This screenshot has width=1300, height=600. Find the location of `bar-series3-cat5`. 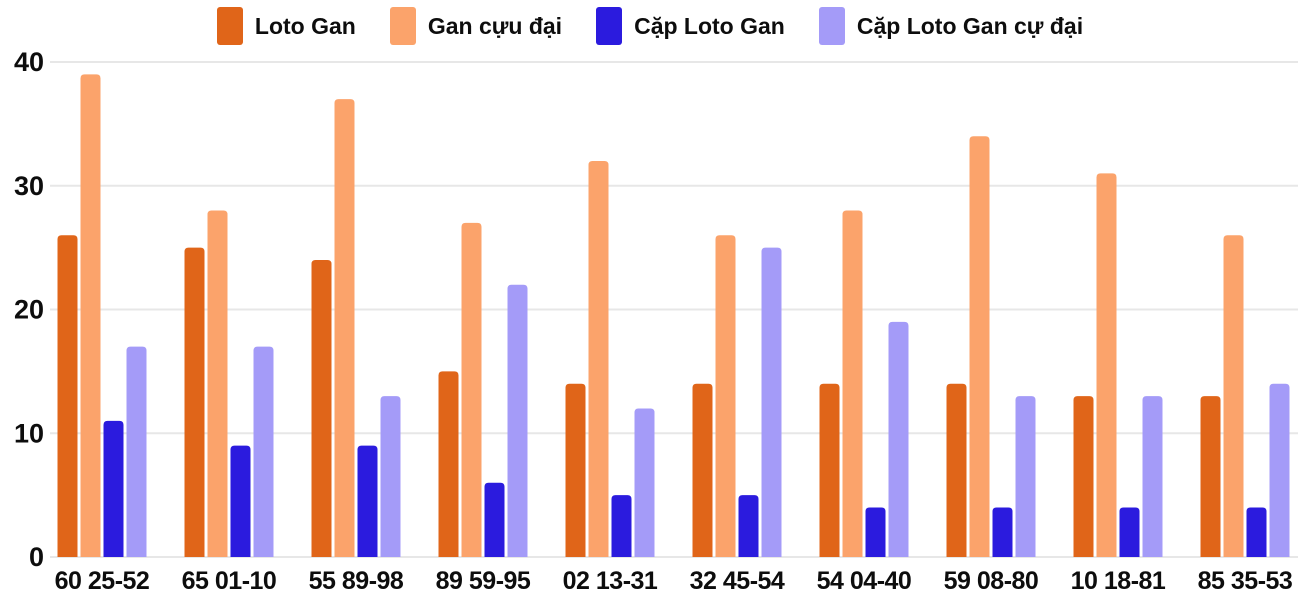

bar-series3-cat5 is located at coordinates (771, 402).